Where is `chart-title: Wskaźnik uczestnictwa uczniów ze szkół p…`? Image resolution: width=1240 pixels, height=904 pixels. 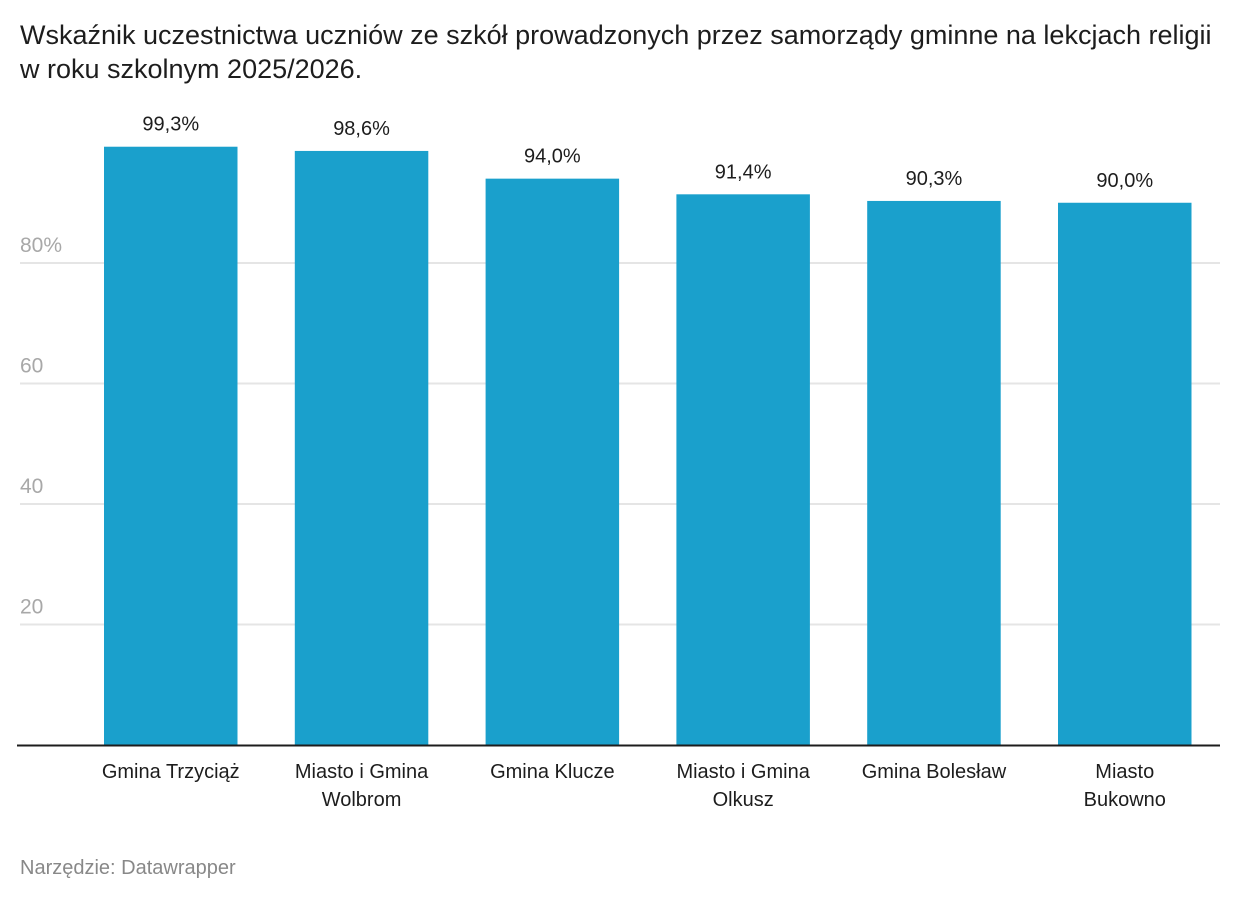 chart-title: Wskaźnik uczestnictwa uczniów ze szkół p… is located at coordinates (616, 52).